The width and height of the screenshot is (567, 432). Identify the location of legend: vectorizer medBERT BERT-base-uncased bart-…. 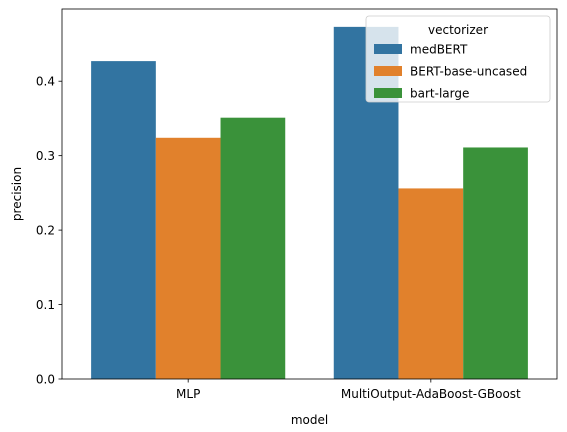
(458, 59).